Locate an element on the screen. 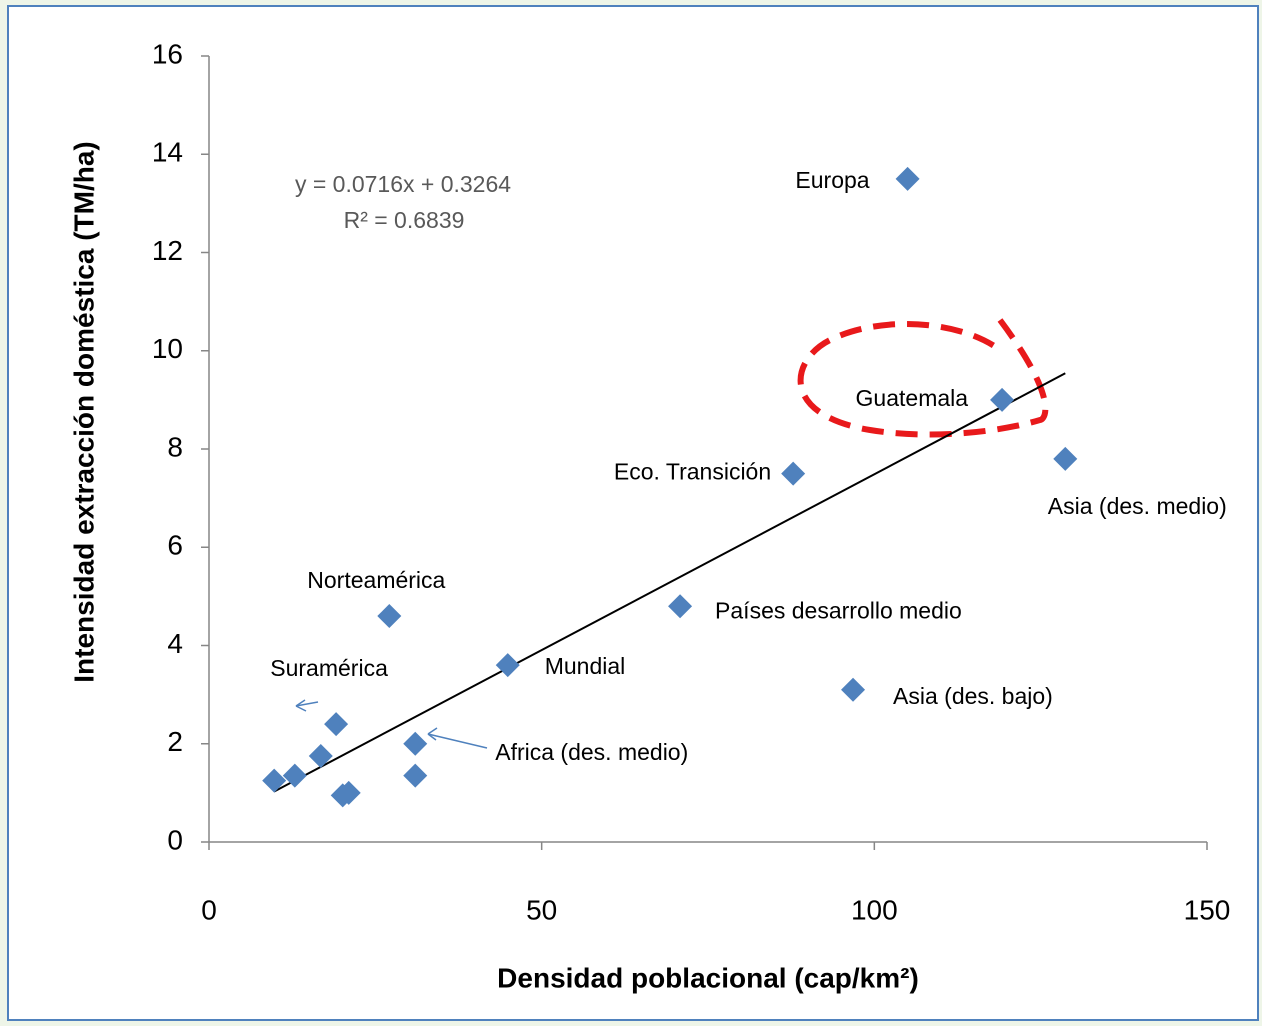  point-label: Guatemala is located at coordinates (912, 398).